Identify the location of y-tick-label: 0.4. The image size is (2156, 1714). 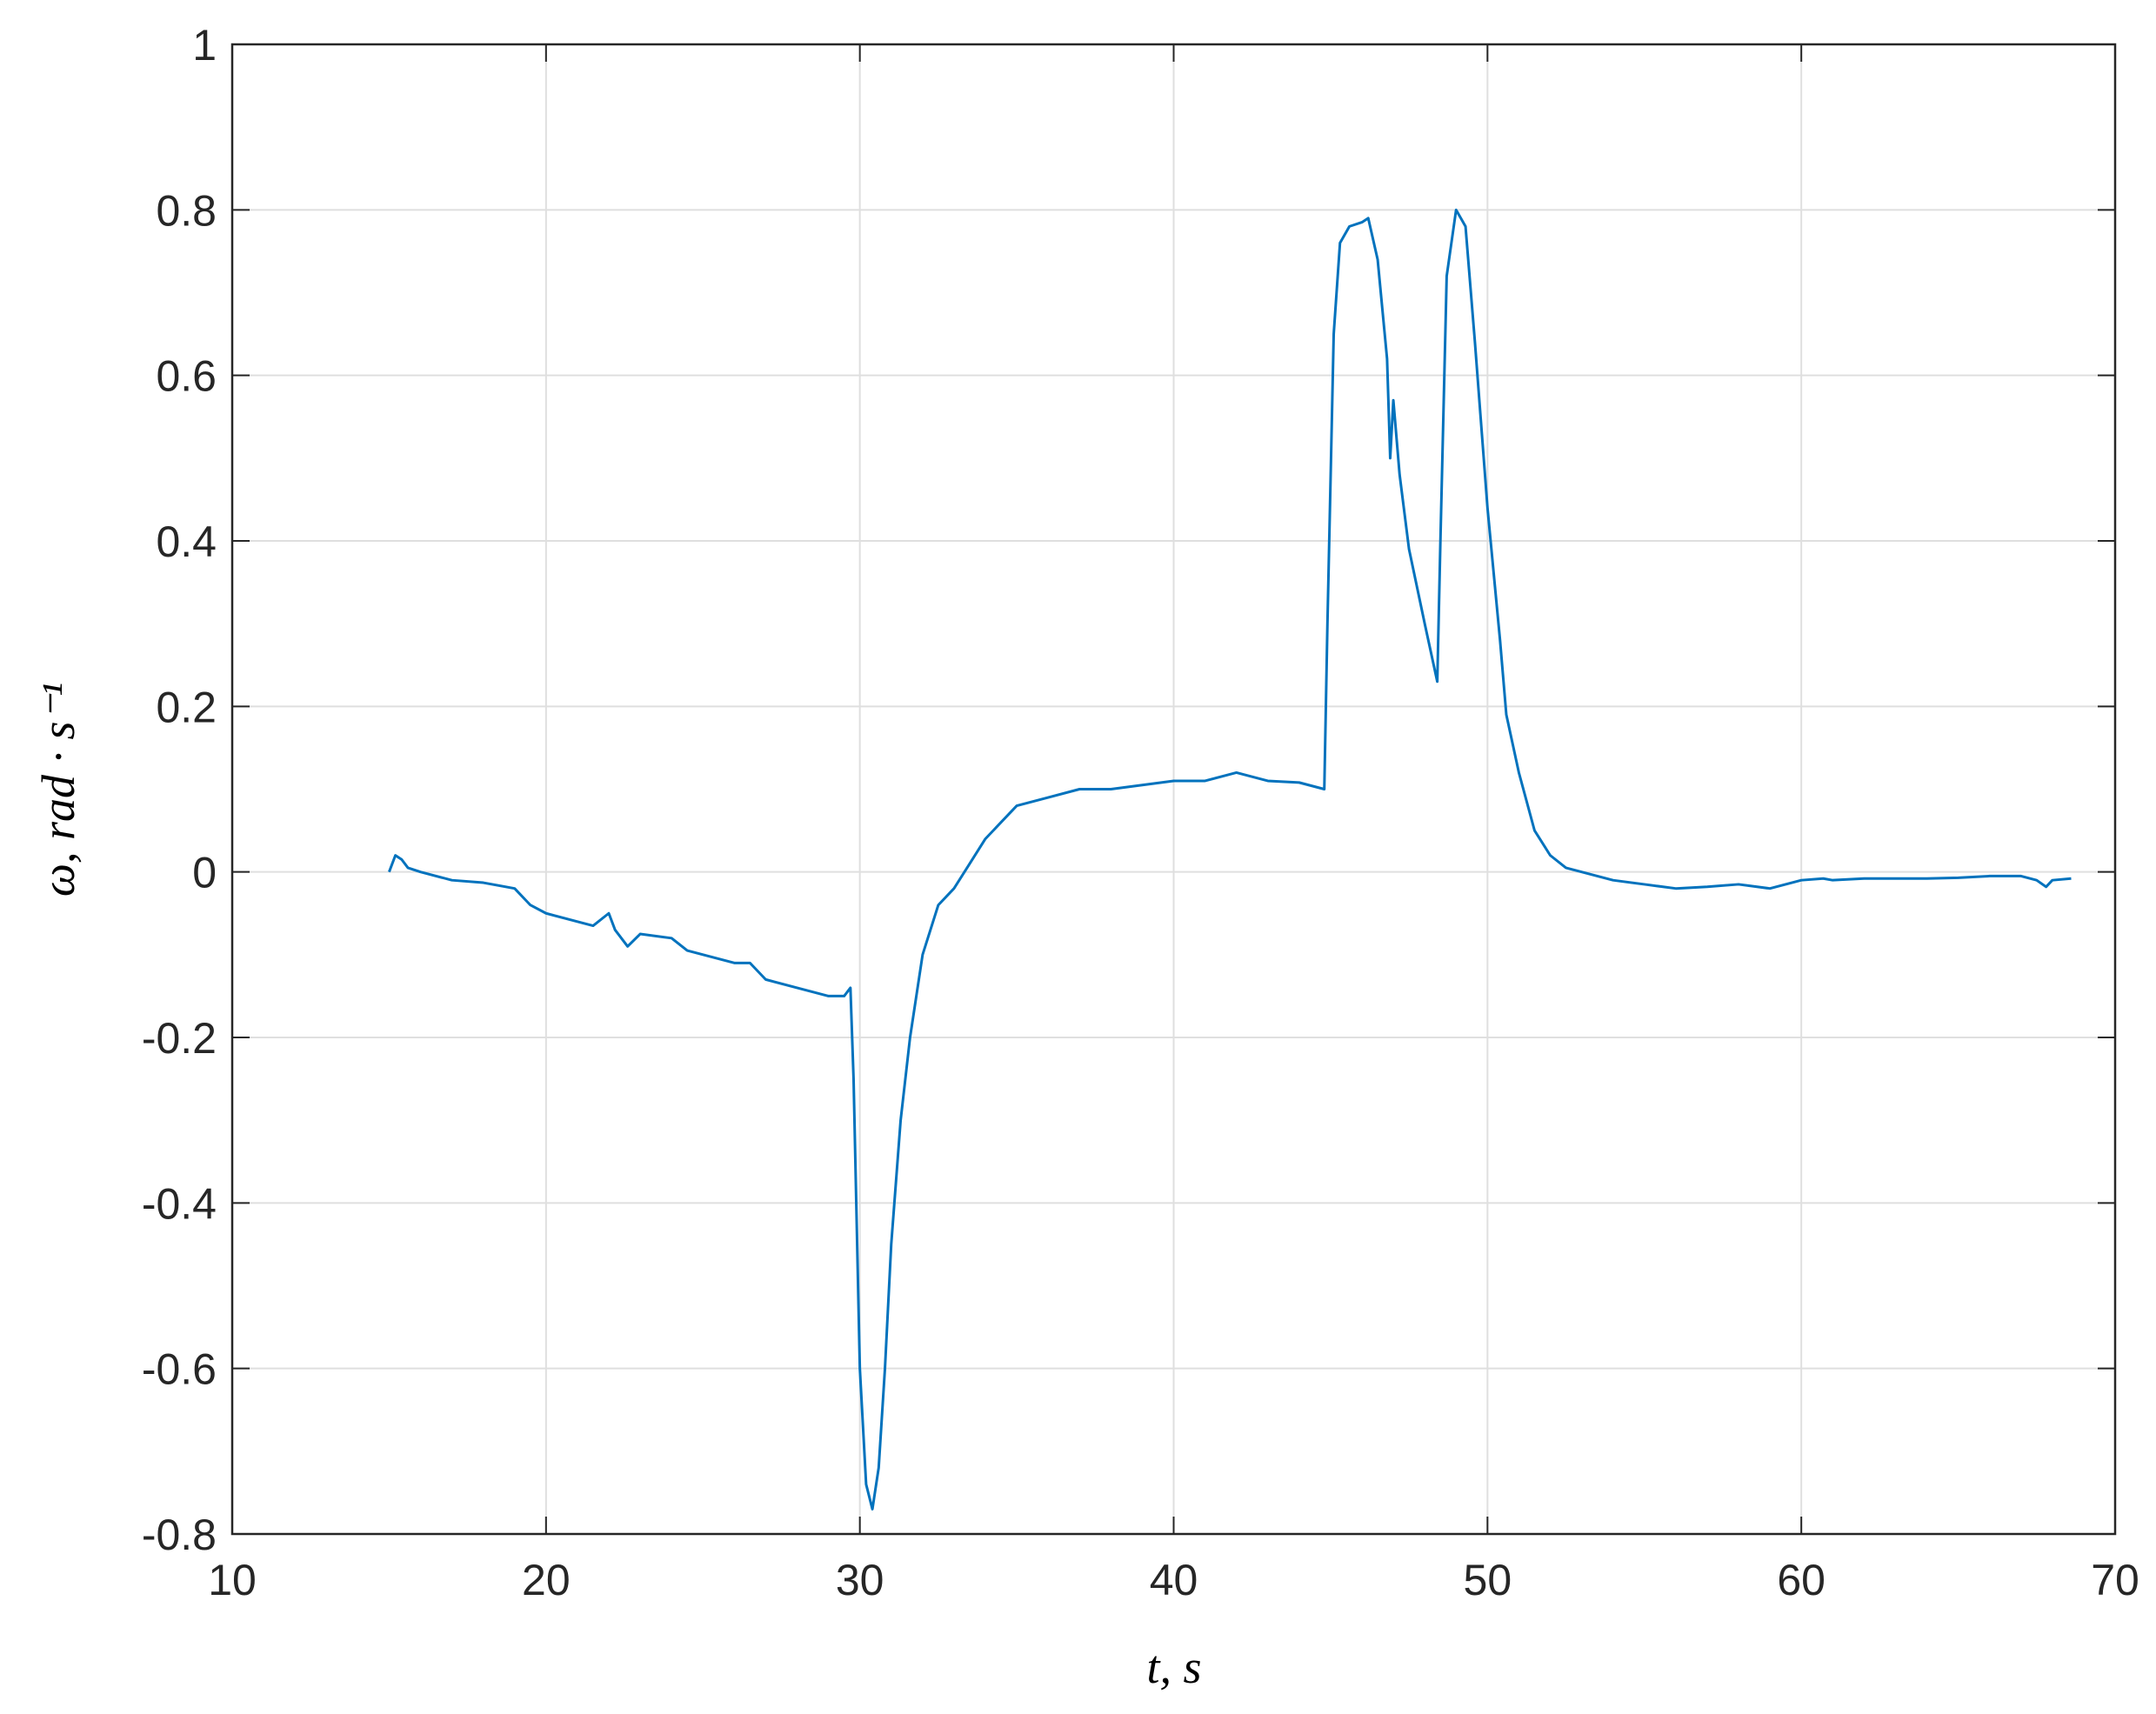
(186, 541).